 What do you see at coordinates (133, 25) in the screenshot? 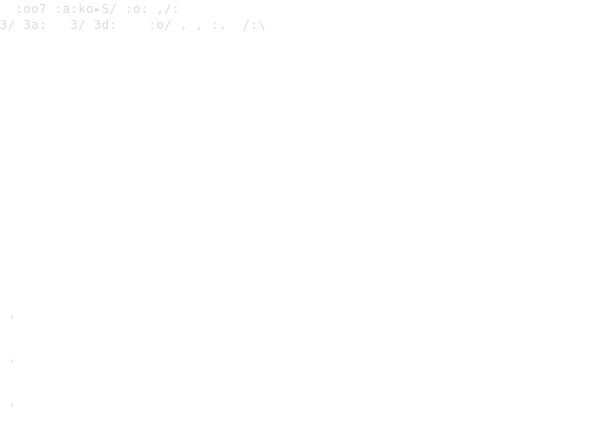
I see `faded-text-line-2: 3/ 3a: 3/ 3d: :o/ , , :, /:\` at bounding box center [133, 25].